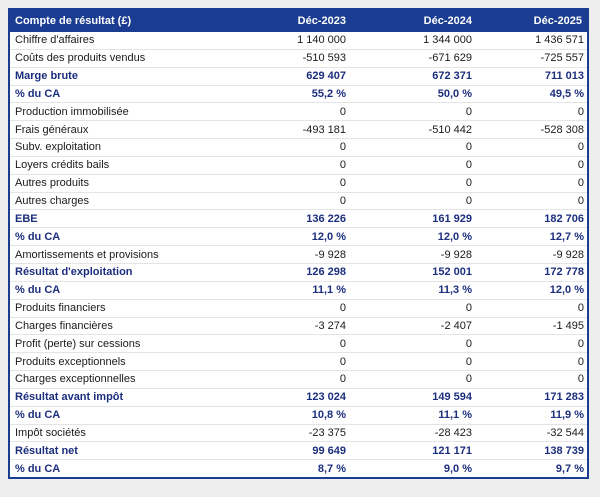 Image resolution: width=600 pixels, height=497 pixels. Describe the element at coordinates (559, 40) in the screenshot. I see `row-value: 1 436 571` at that location.